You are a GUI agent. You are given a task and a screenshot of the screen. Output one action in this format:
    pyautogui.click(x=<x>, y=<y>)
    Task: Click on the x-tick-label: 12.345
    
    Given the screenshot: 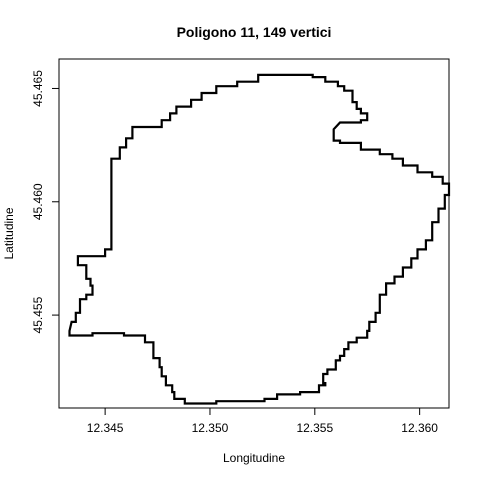 What is the action you would take?
    pyautogui.click(x=105, y=428)
    